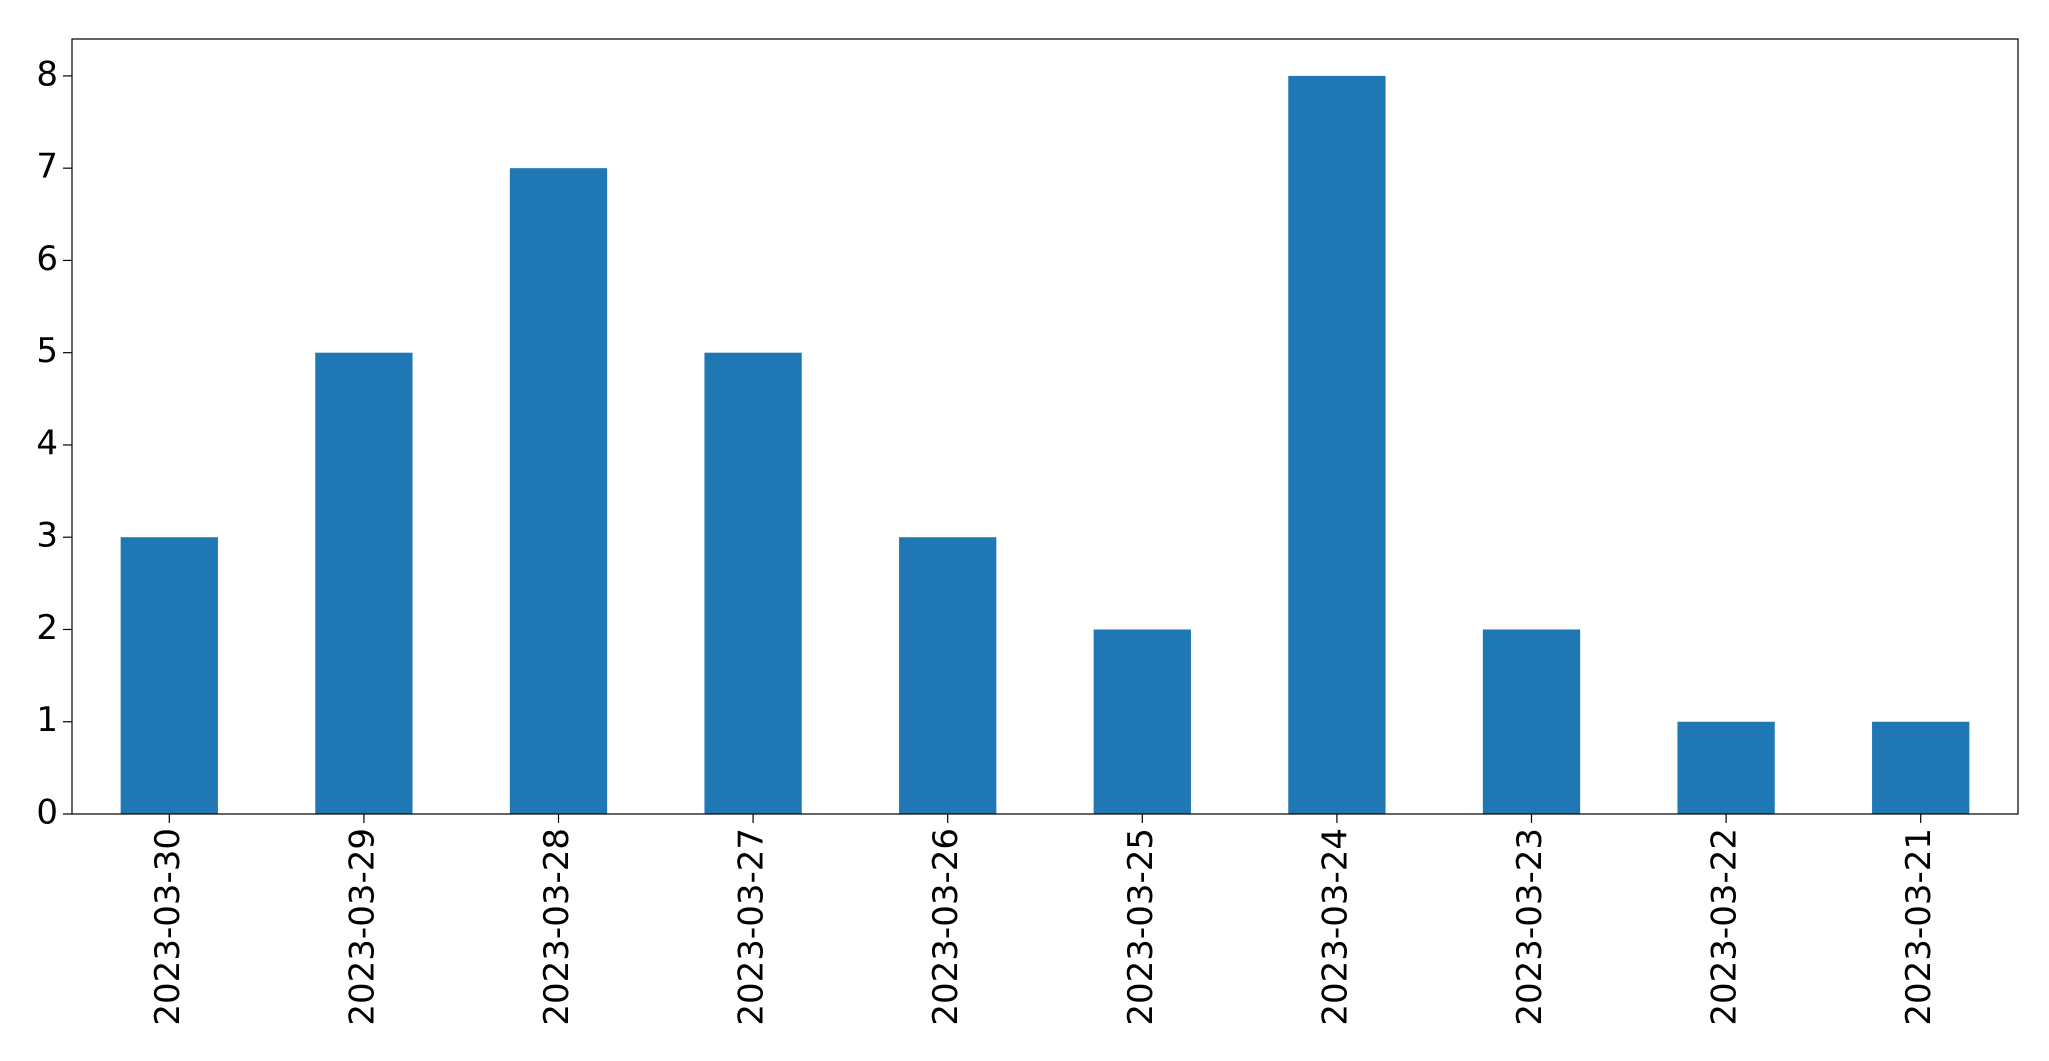 The height and width of the screenshot is (1061, 2049). Describe the element at coordinates (1919, 927) in the screenshot. I see `x-tick-label: 2023-03-21` at that location.